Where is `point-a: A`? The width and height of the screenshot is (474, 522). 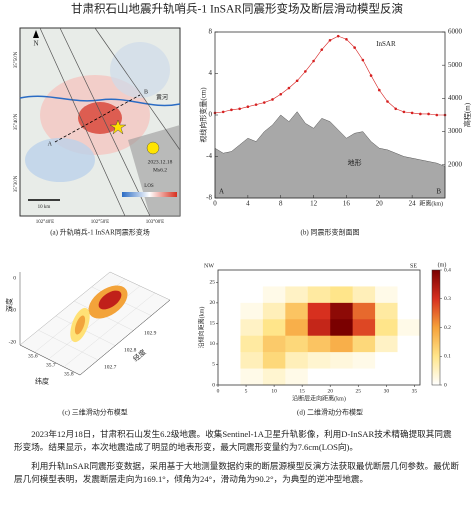
point-a: A is located at coordinates (50, 144).